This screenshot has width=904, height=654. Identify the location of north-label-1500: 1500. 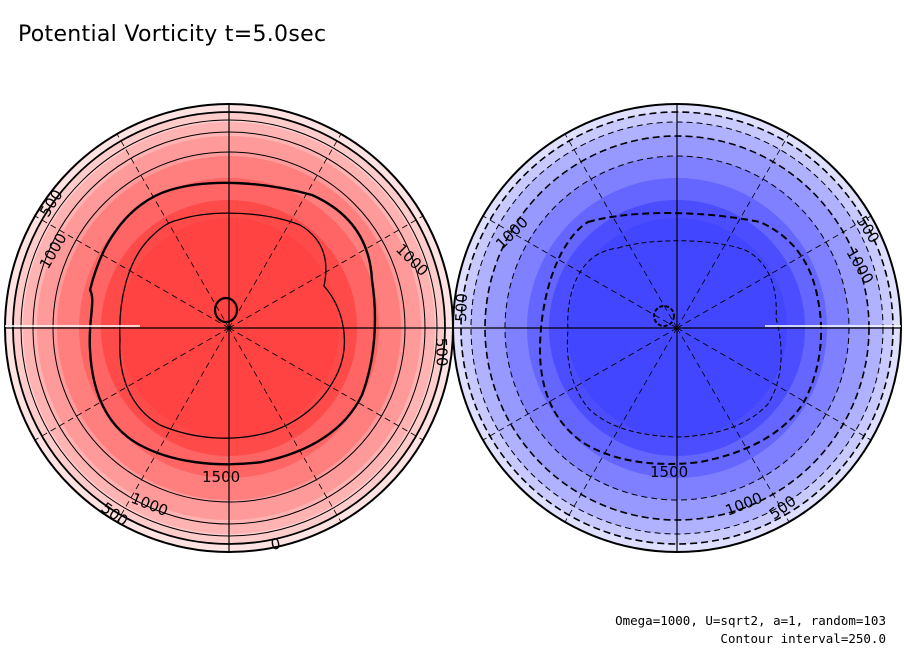
(221, 477).